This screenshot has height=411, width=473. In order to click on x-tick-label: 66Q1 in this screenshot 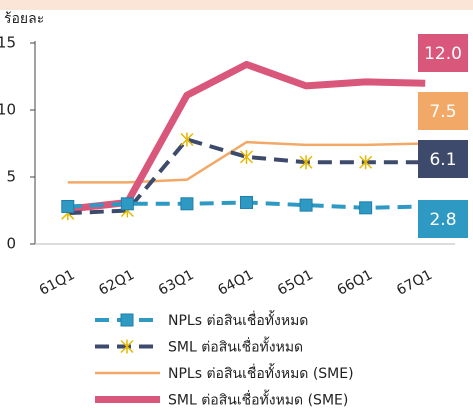, I will do `click(355, 283)`.